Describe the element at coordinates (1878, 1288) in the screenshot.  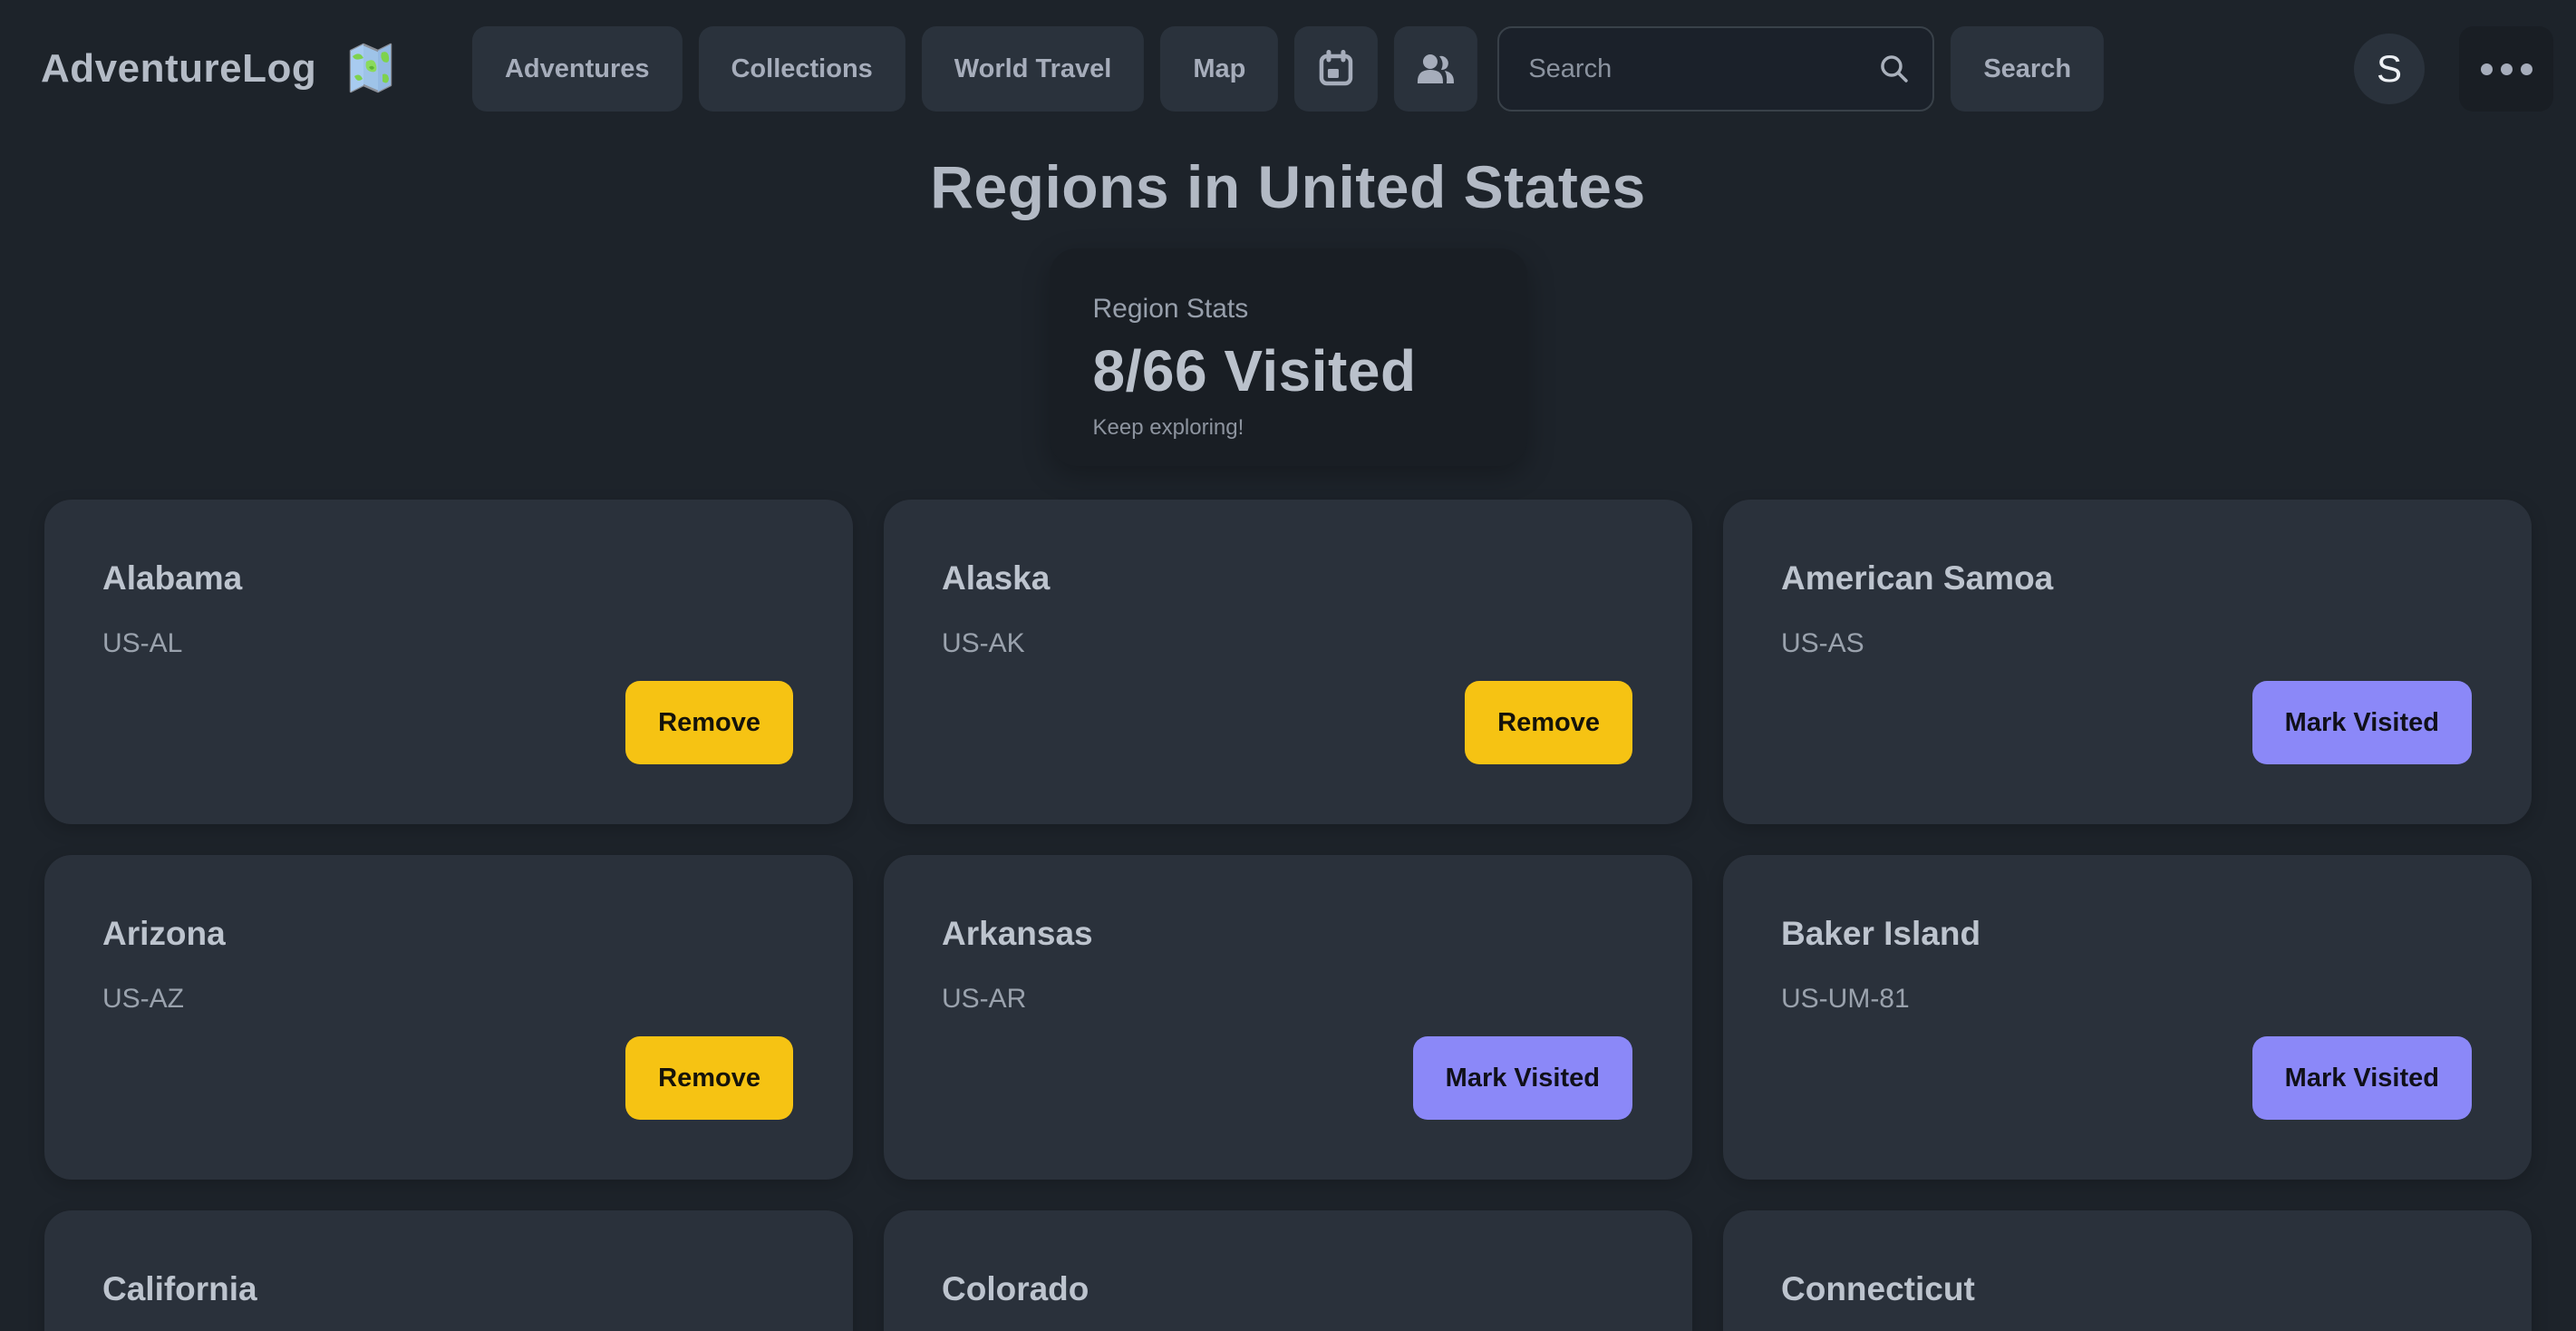
I see `region-name: Connecticut` at that location.